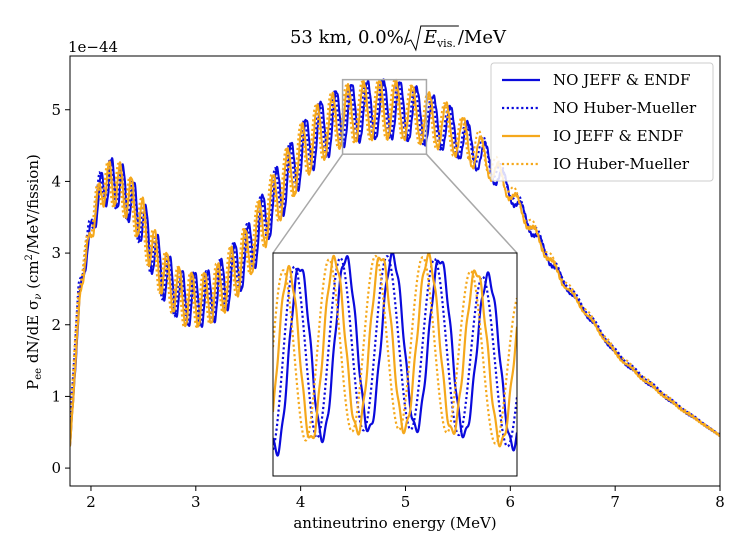  I want to click on title-sqrt-symbol, so click(432, 38).